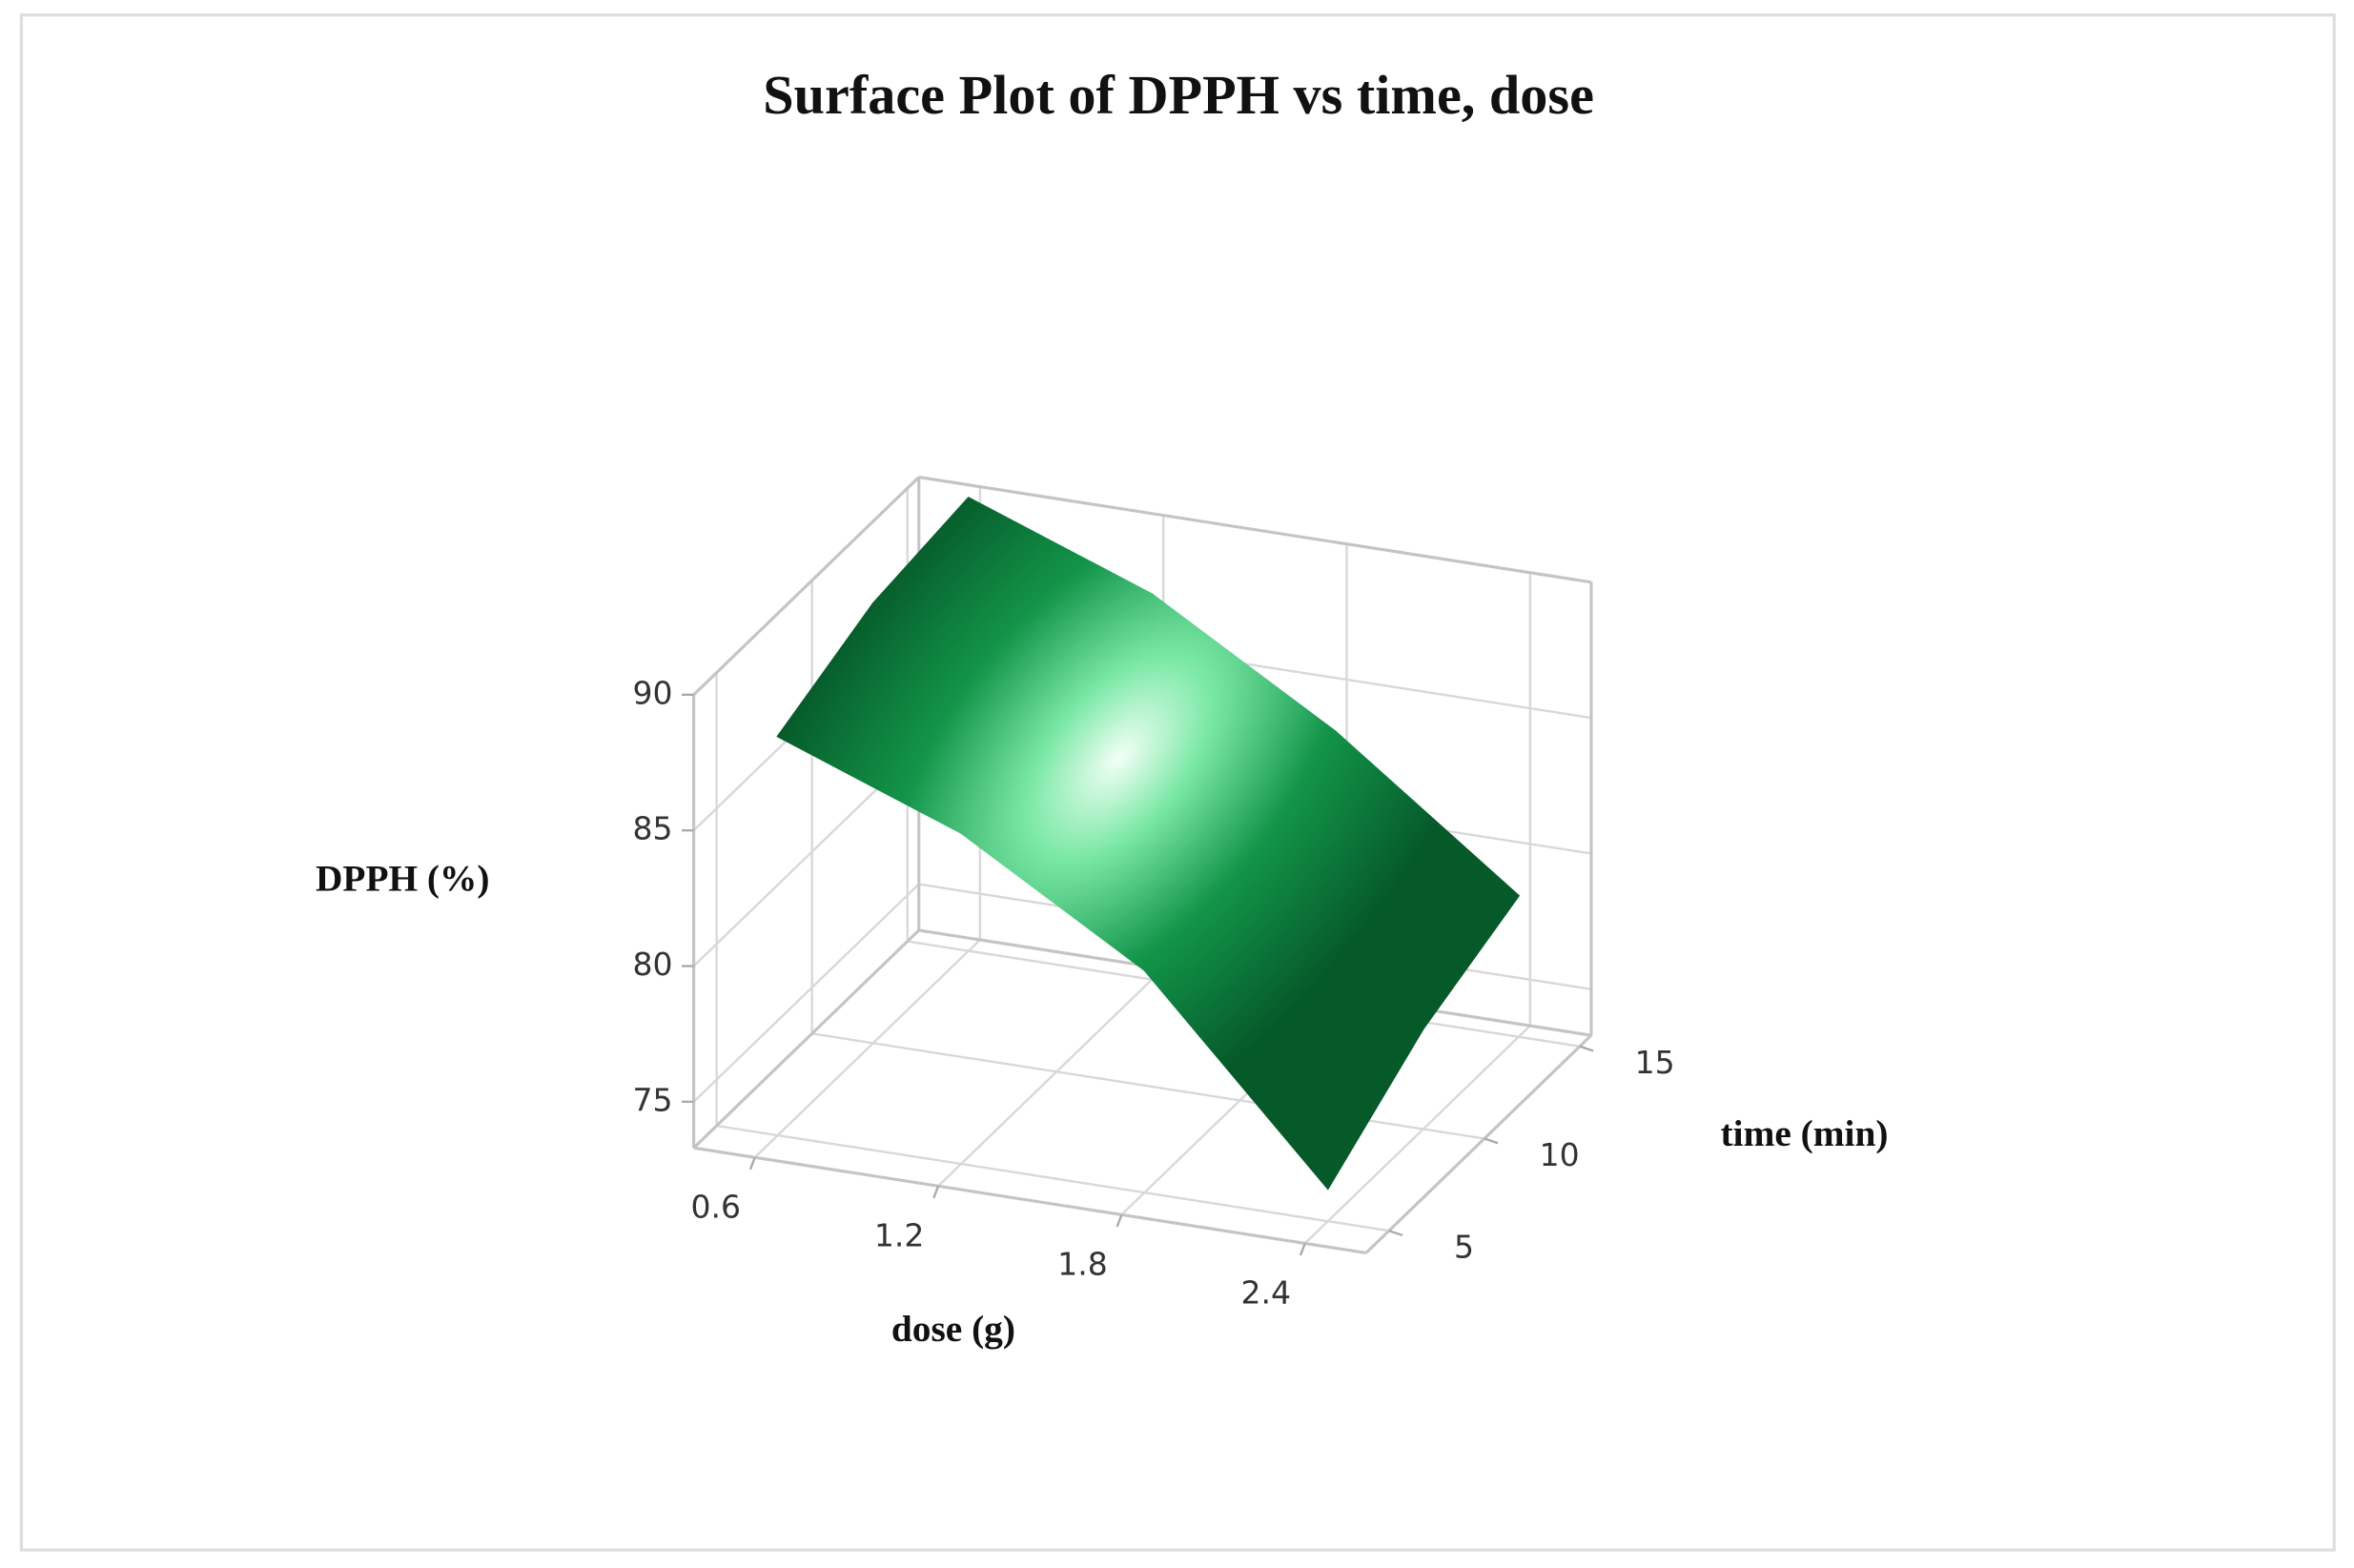  I want to click on z-tick-label: 80, so click(653, 964).